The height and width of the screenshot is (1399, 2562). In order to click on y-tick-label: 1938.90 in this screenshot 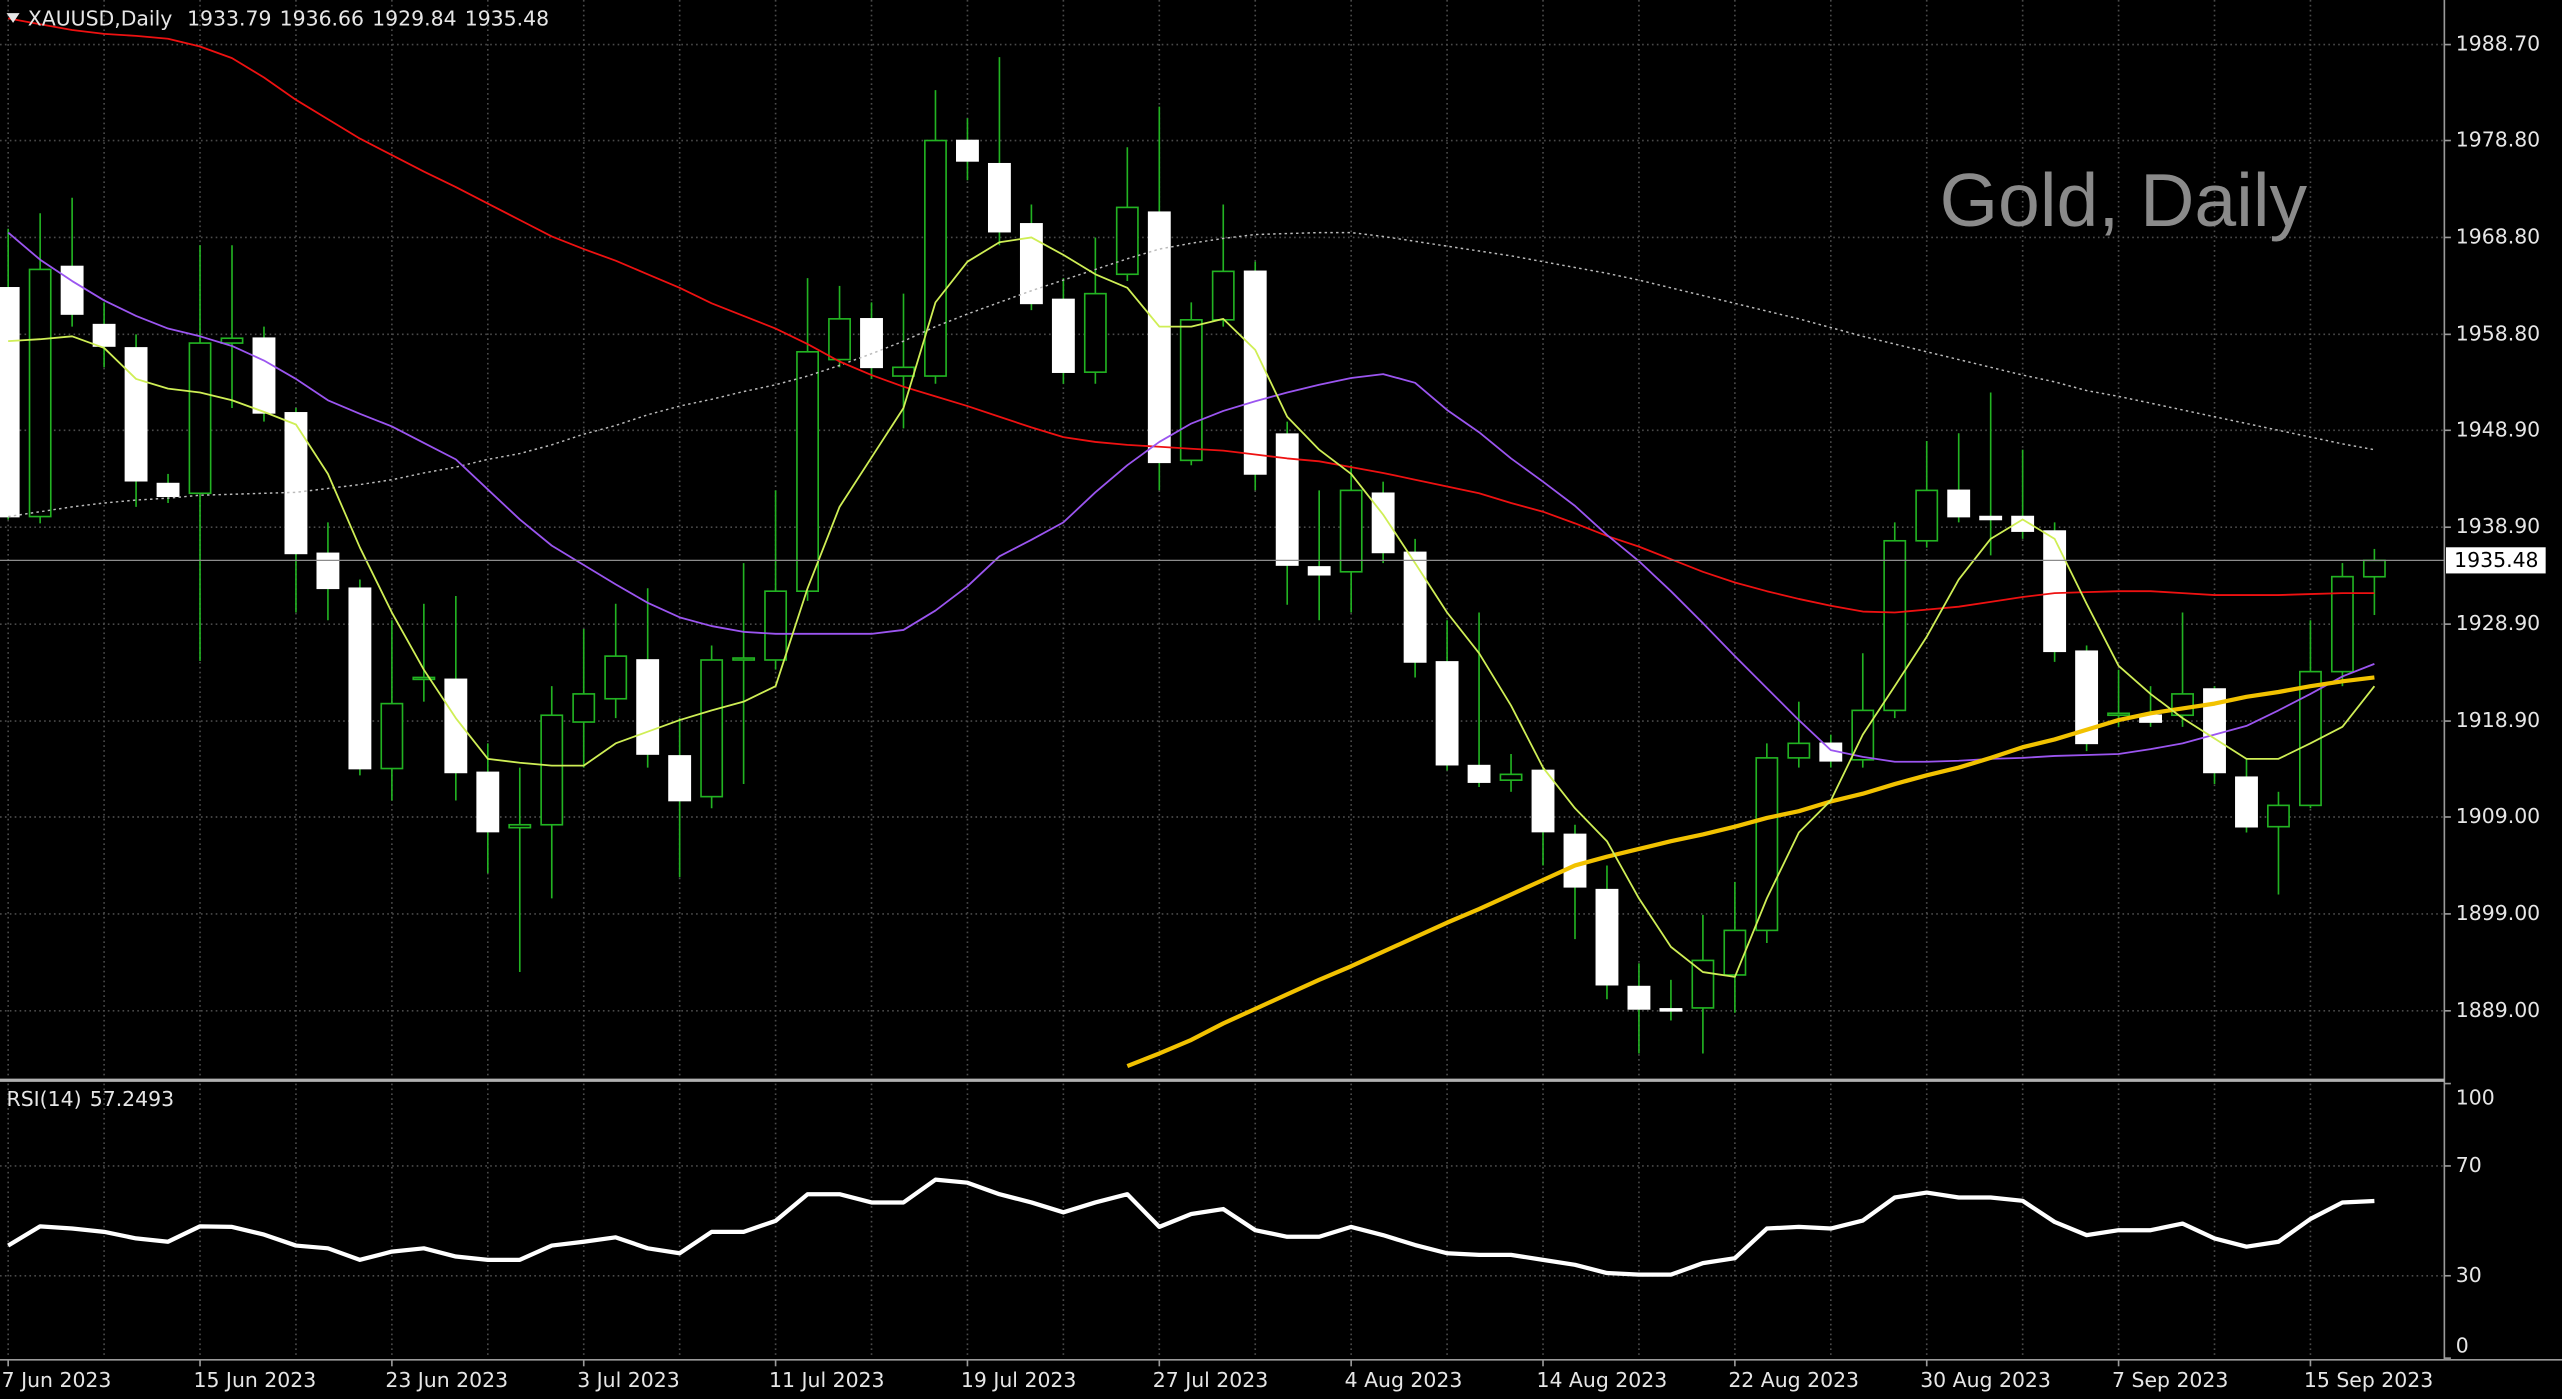, I will do `click(2498, 526)`.